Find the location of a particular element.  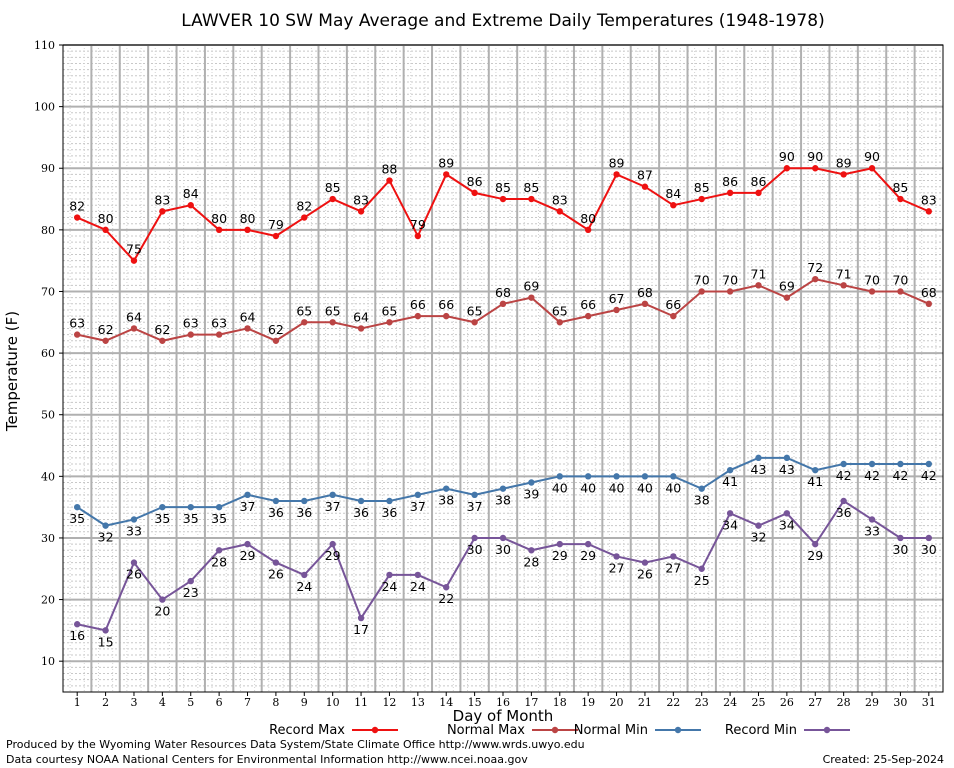

data-label: 66 is located at coordinates (446, 304).